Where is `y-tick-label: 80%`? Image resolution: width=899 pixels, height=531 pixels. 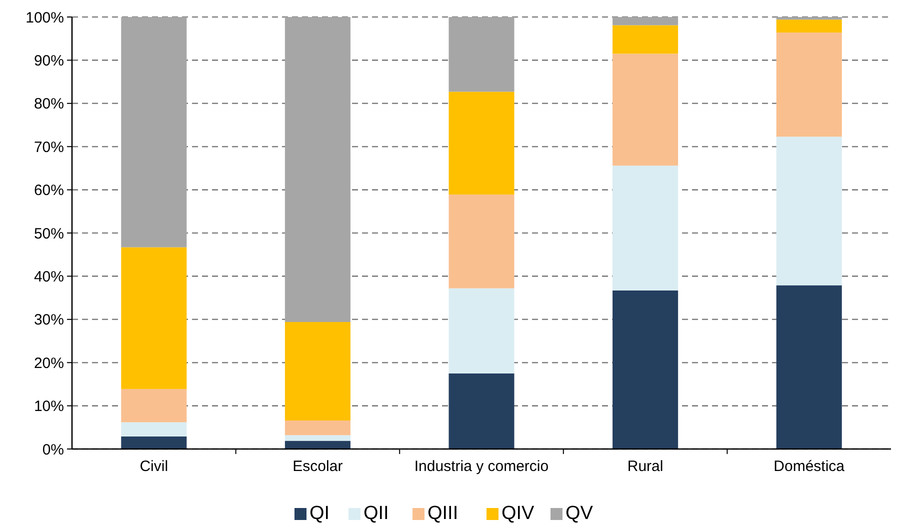 y-tick-label: 80% is located at coordinates (49, 104).